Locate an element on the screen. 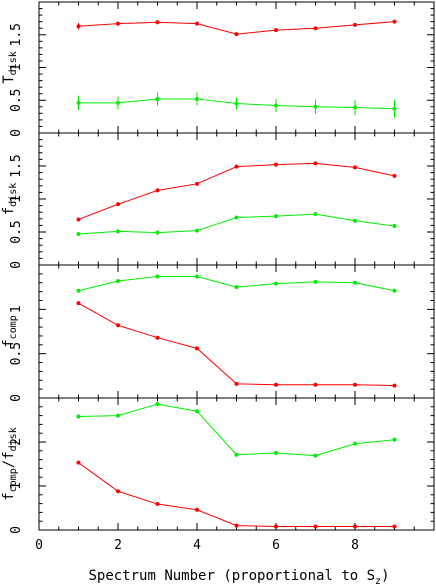 This screenshot has width=436, height=586. x-tick-label: 6 is located at coordinates (276, 545).